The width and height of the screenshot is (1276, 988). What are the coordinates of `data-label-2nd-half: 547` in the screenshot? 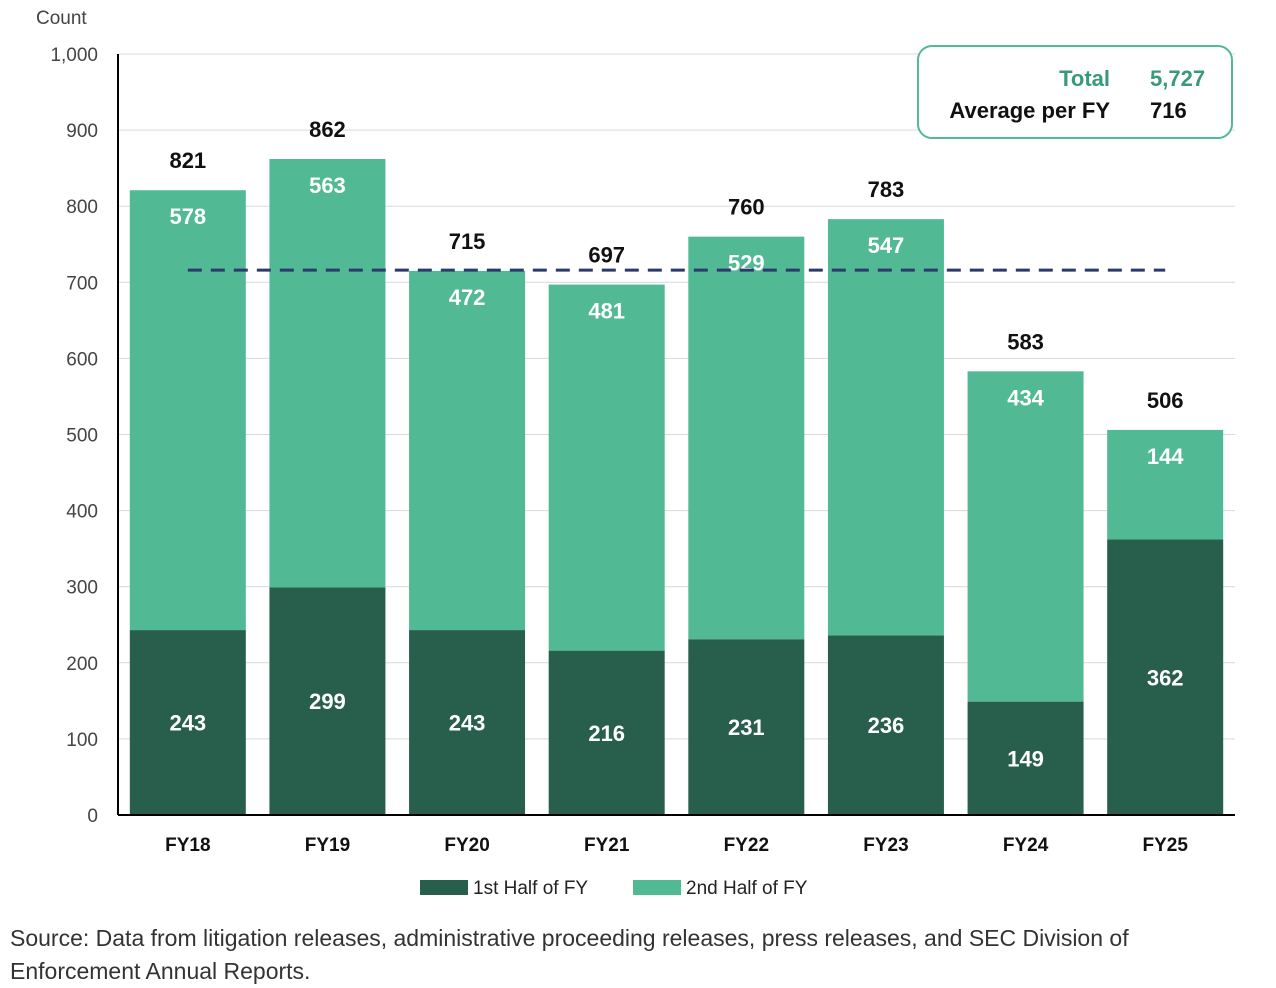 It's located at (886, 245).